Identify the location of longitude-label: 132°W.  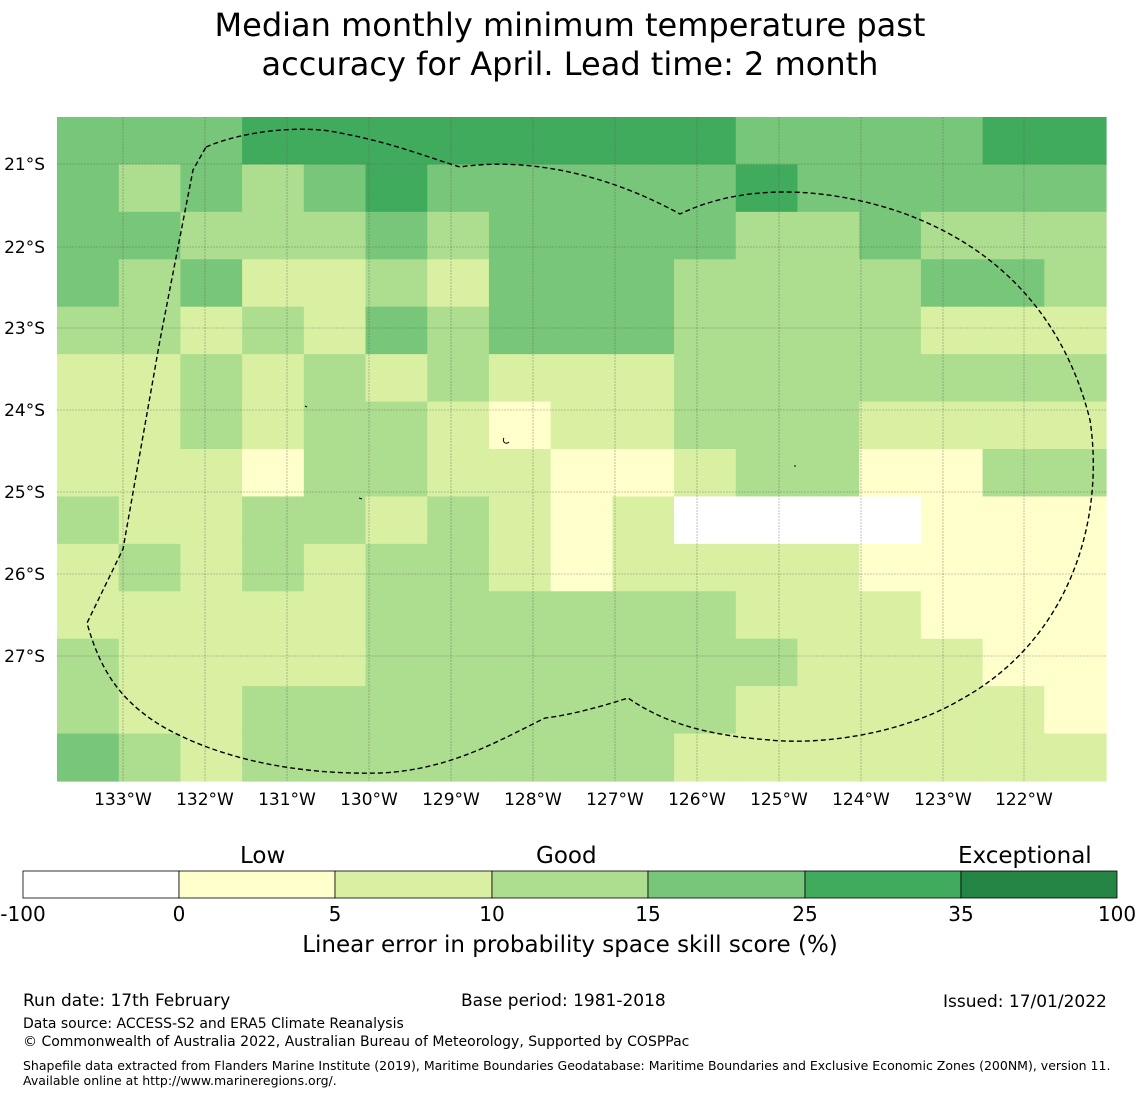
(205, 800).